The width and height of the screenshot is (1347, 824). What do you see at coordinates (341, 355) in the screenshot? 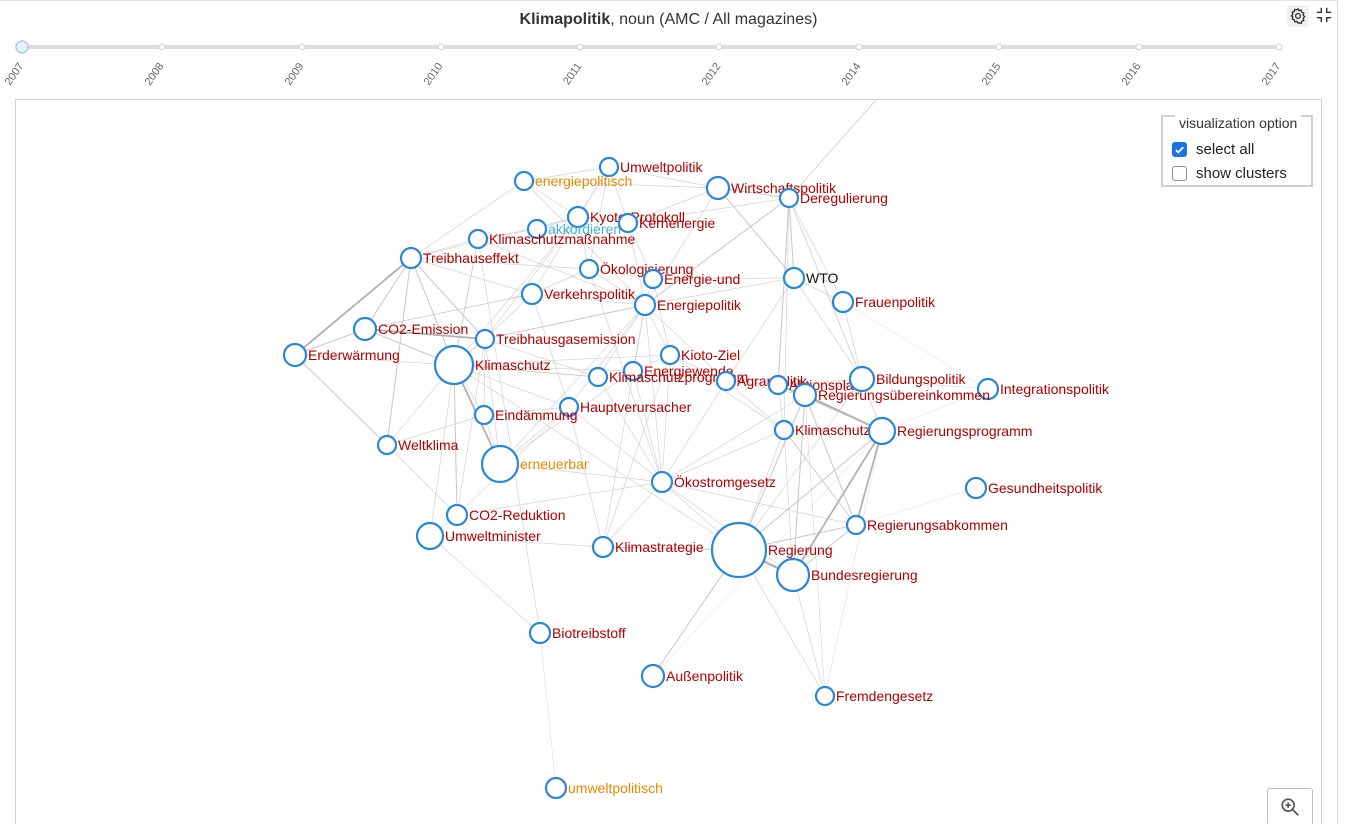
I see `graph-node: Erderwärmung` at bounding box center [341, 355].